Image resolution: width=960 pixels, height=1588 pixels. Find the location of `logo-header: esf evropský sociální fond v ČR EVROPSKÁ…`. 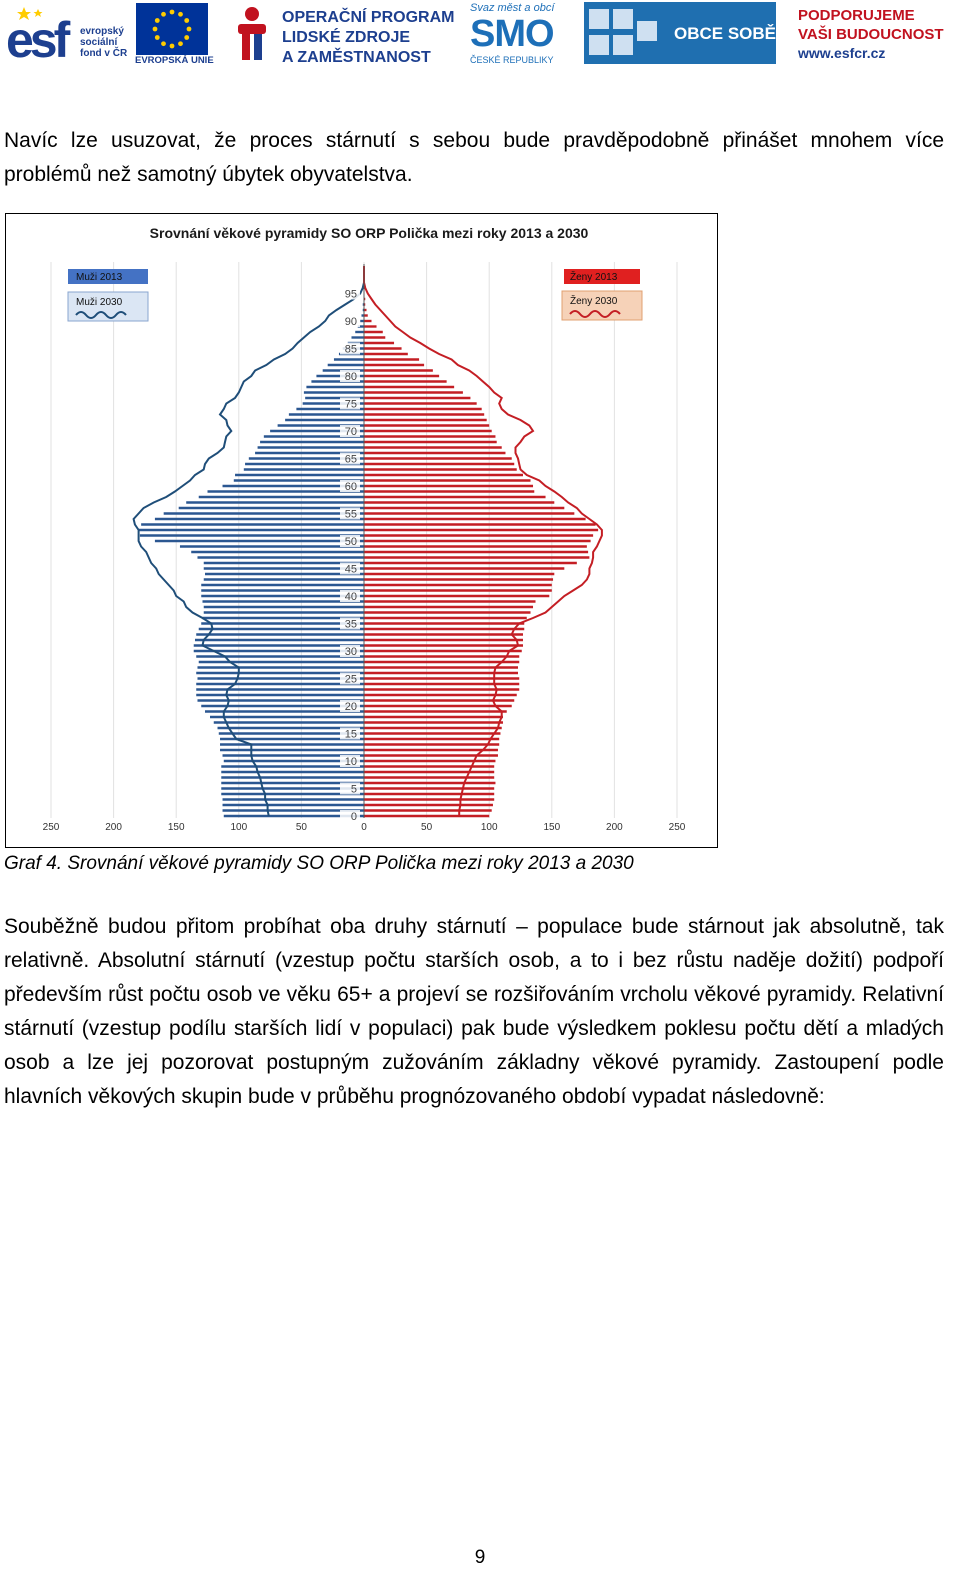

logo-header: esf evropský sociální fond v ČR EVROPSKÁ… is located at coordinates (480, 35).